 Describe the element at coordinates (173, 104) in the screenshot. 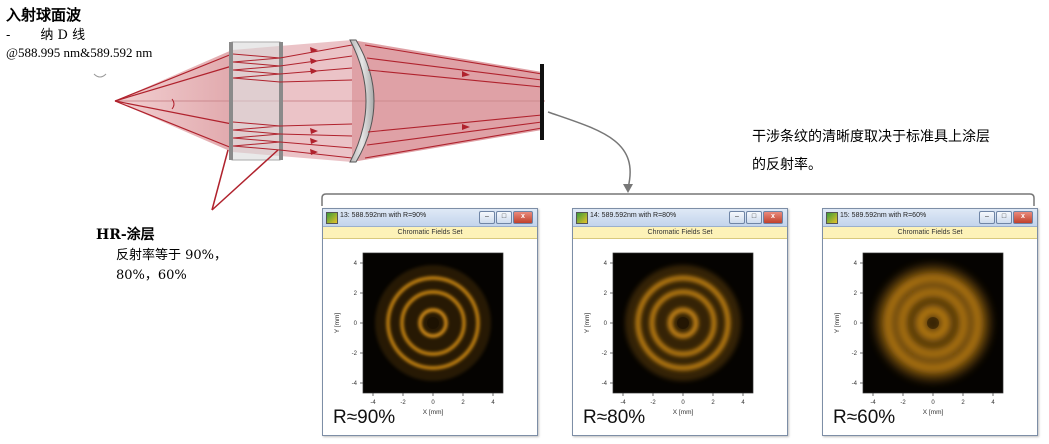

I see `cone-angle-mark` at that location.